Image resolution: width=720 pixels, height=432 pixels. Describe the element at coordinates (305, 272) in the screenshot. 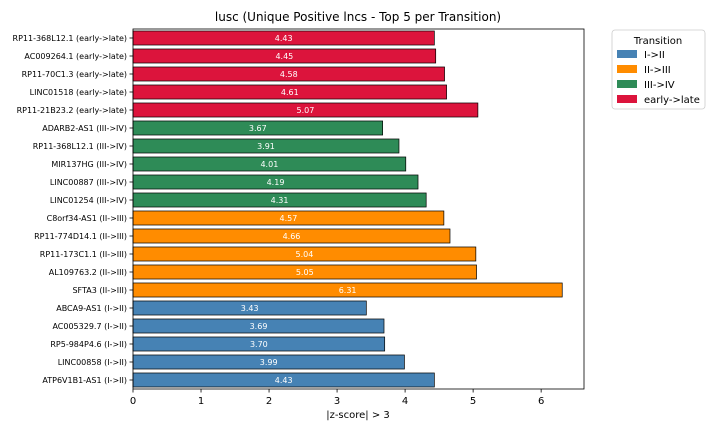

I see `bar-value-label: 5.05` at that location.